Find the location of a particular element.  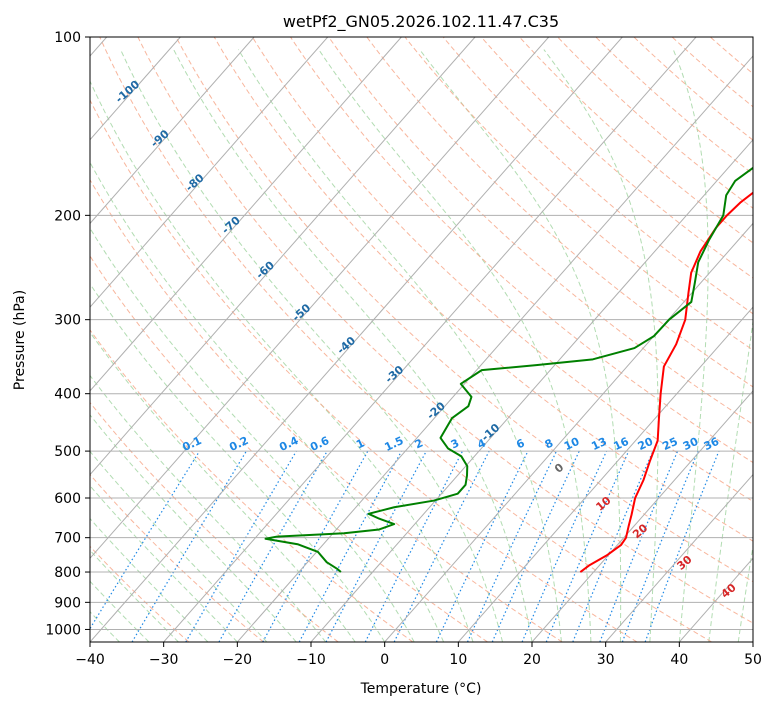

mixing-ratio-label: 30 is located at coordinates (691, 444).